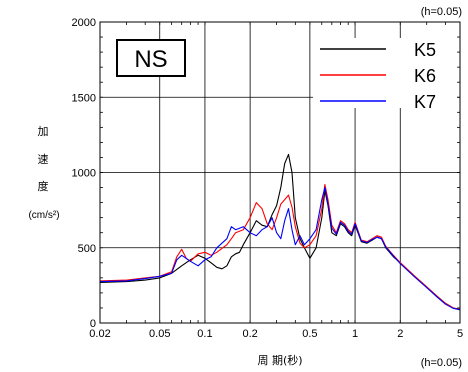 The height and width of the screenshot is (372, 468). Describe the element at coordinates (400, 334) in the screenshot. I see `x-tick-label: 2` at that location.